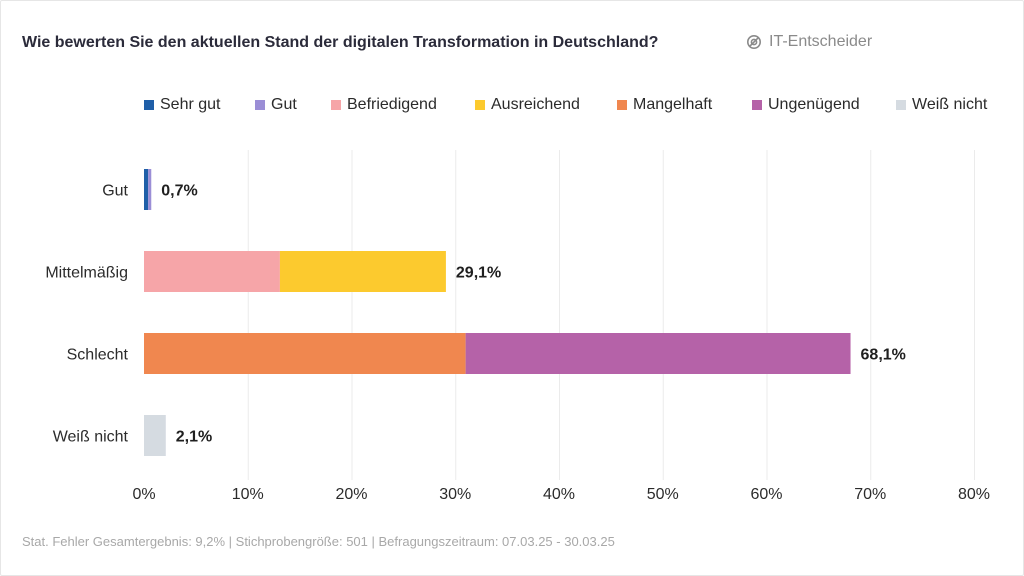 The width and height of the screenshot is (1024, 576). What do you see at coordinates (478, 273) in the screenshot?
I see `total-data-label: 29,1%` at bounding box center [478, 273].